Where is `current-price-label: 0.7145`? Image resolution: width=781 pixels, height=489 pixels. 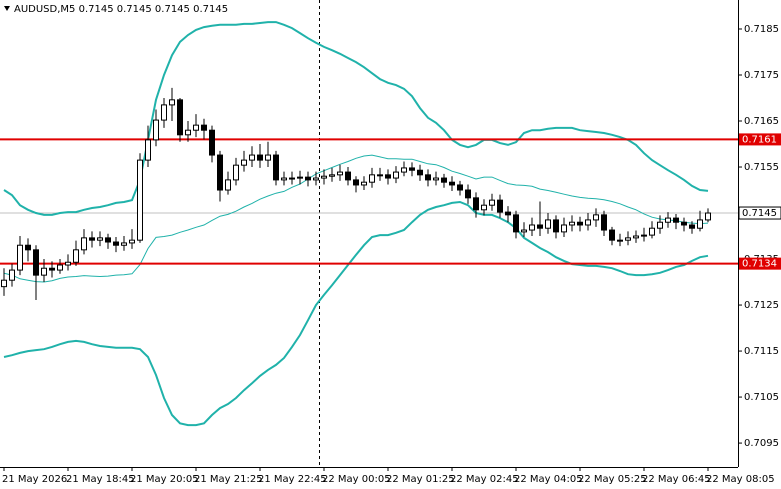
current-price-label: 0.7145 is located at coordinates (759, 213).